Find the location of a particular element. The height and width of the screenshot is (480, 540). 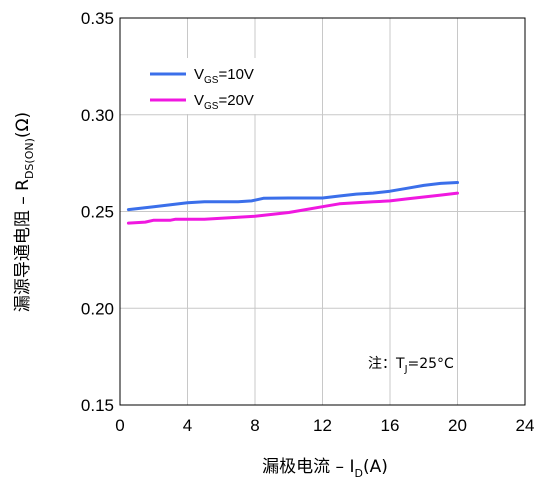

legend-label-tail: =10V is located at coordinates (235, 74).